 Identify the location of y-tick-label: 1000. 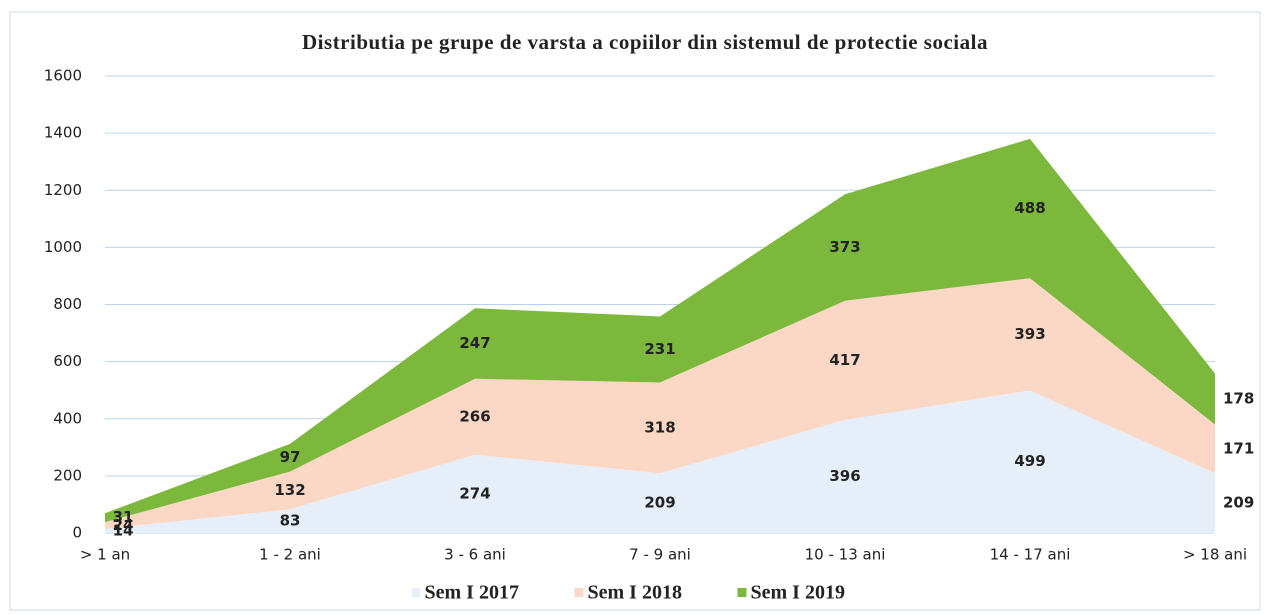
(63, 247).